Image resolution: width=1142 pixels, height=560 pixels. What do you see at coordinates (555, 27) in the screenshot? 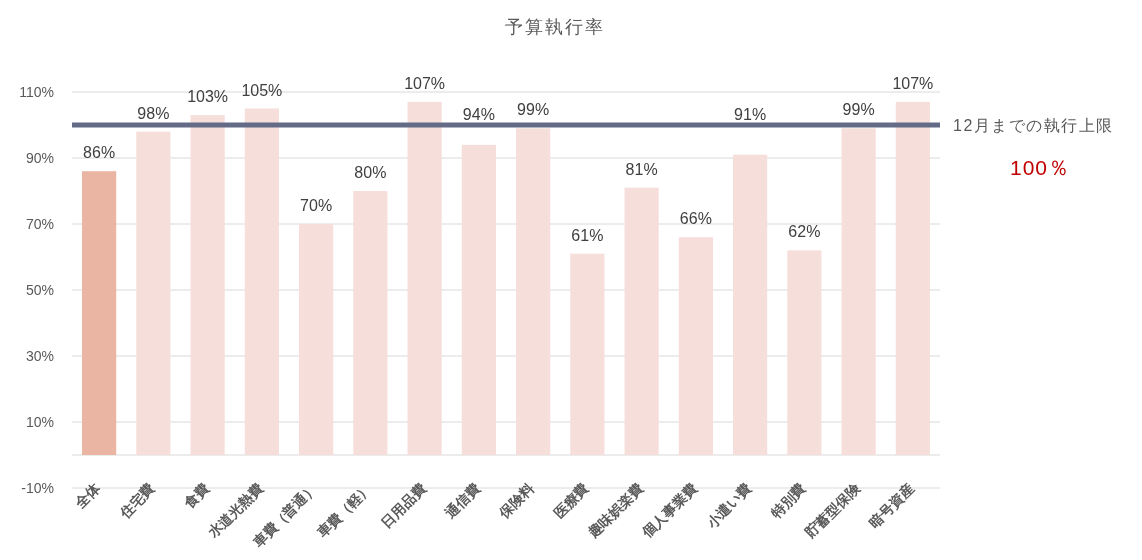
I see `title: 予算執行率` at bounding box center [555, 27].